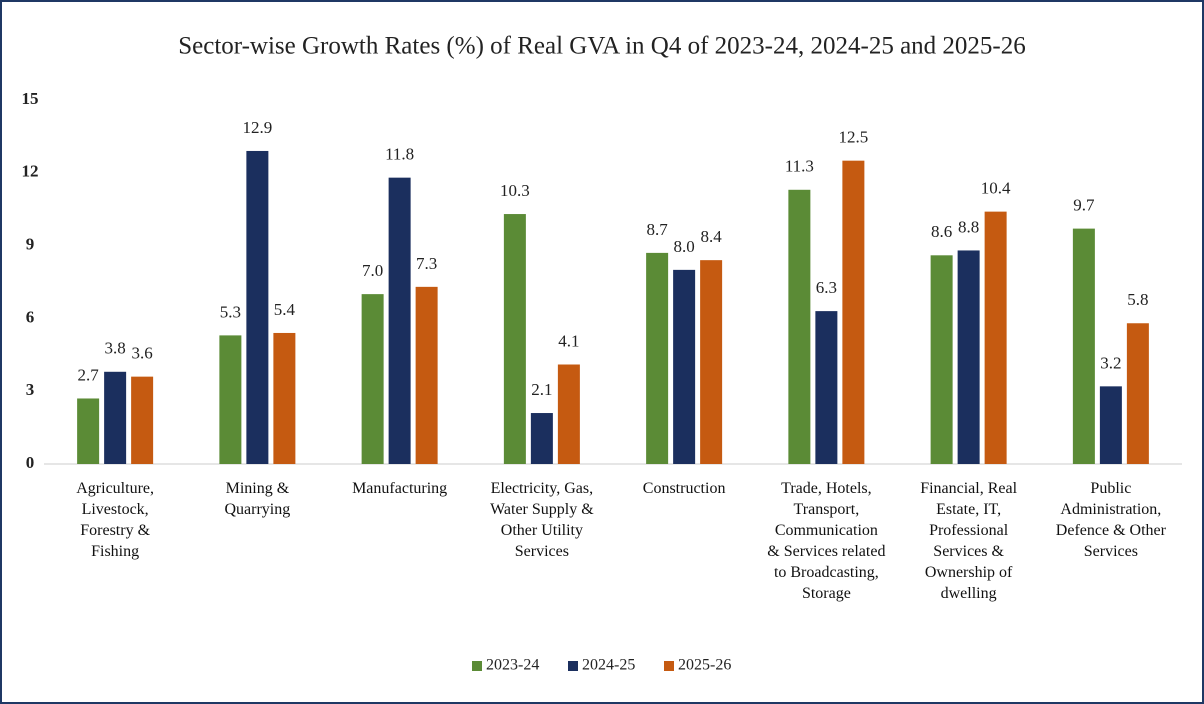 The image size is (1204, 704). Describe the element at coordinates (1137, 299) in the screenshot. I see `data-label: 5.8` at that location.